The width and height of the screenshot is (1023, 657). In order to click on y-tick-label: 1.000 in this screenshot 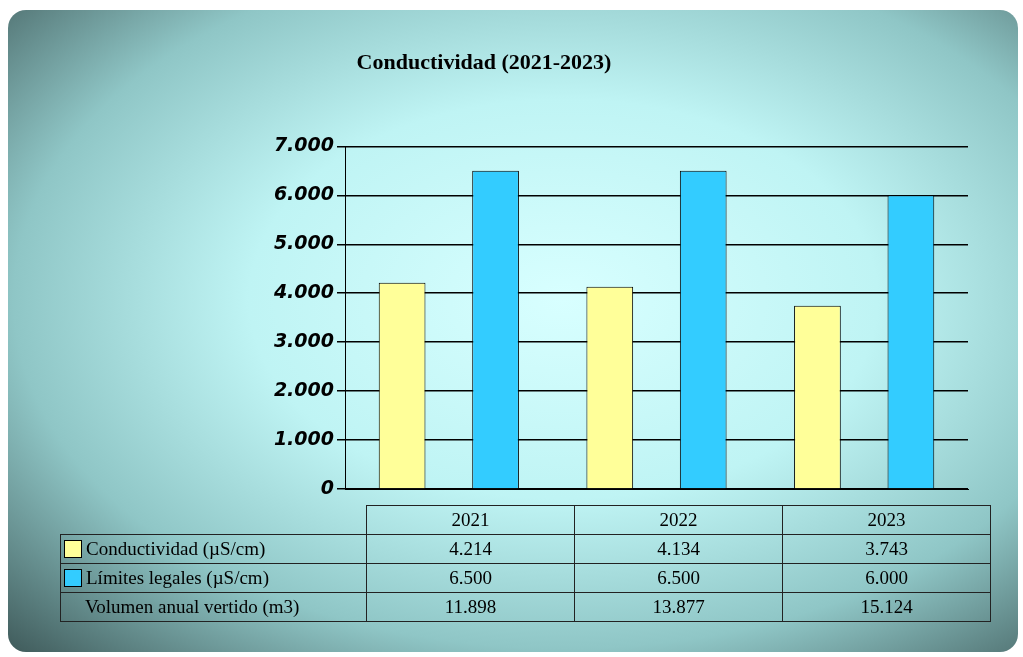, I will do `click(303, 437)`.